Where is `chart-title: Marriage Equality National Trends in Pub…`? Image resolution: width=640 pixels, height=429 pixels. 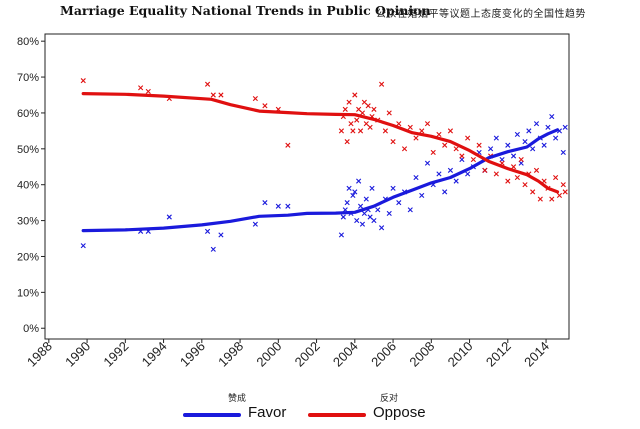 chart-title: Marriage Equality National Trends in Pub… is located at coordinates (245, 10).